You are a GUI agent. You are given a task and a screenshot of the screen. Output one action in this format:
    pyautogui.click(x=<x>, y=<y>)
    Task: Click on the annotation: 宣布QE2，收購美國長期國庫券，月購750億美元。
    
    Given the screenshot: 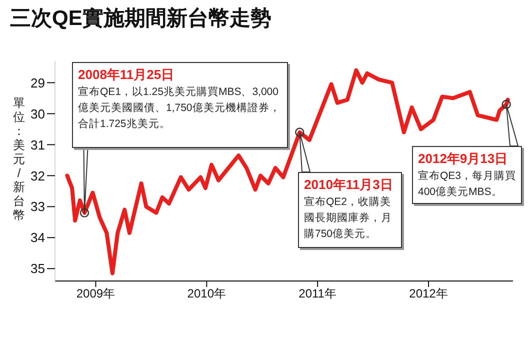 What is the action you would take?
    pyautogui.click(x=348, y=218)
    